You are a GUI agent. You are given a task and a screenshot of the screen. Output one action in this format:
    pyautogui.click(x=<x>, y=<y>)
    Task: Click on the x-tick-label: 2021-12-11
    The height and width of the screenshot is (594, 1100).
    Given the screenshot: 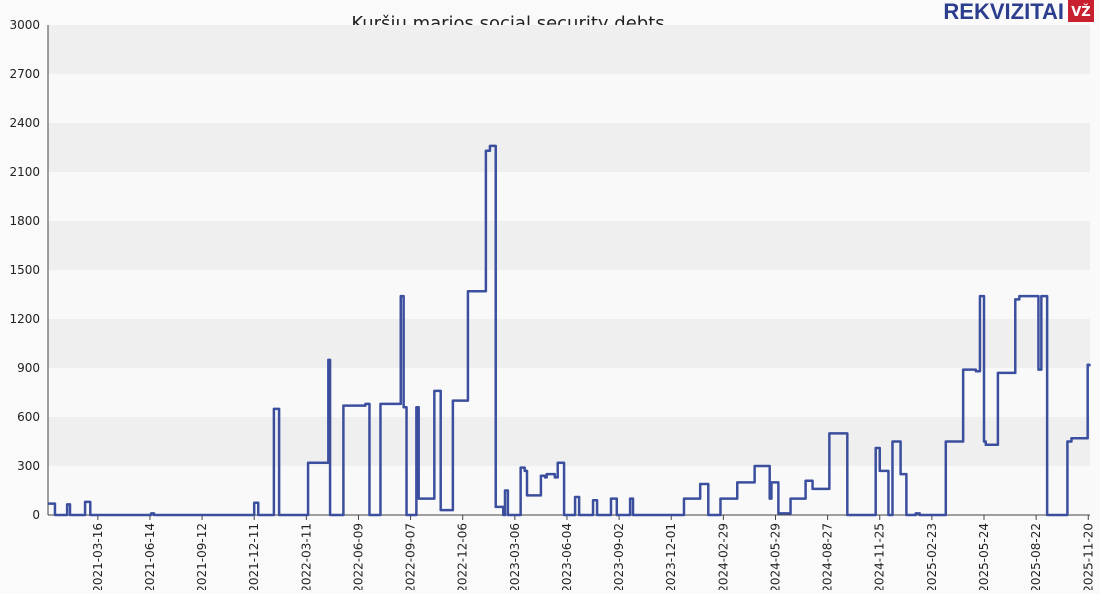 What is the action you would take?
    pyautogui.click(x=254, y=556)
    